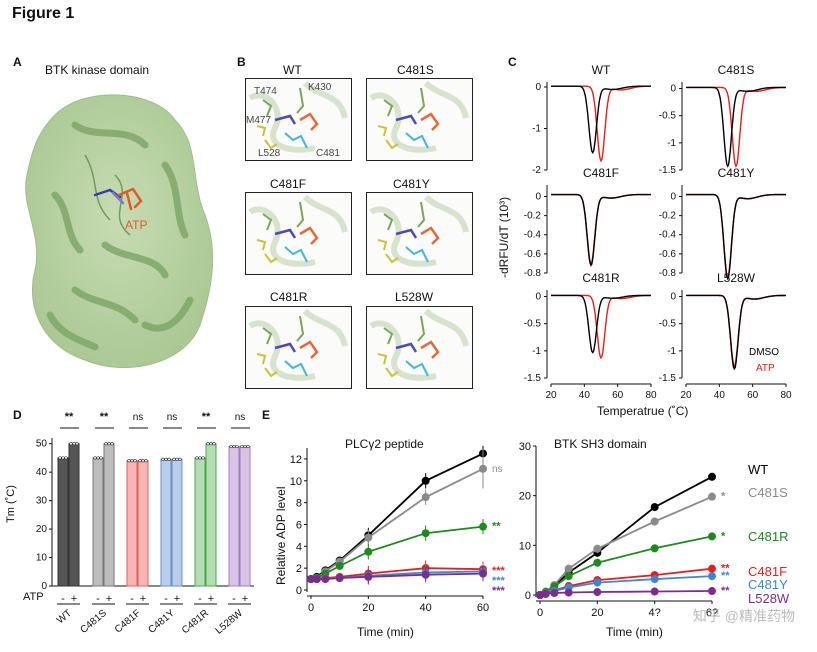  I want to click on line-y-tick-label: 12, so click(296, 460).